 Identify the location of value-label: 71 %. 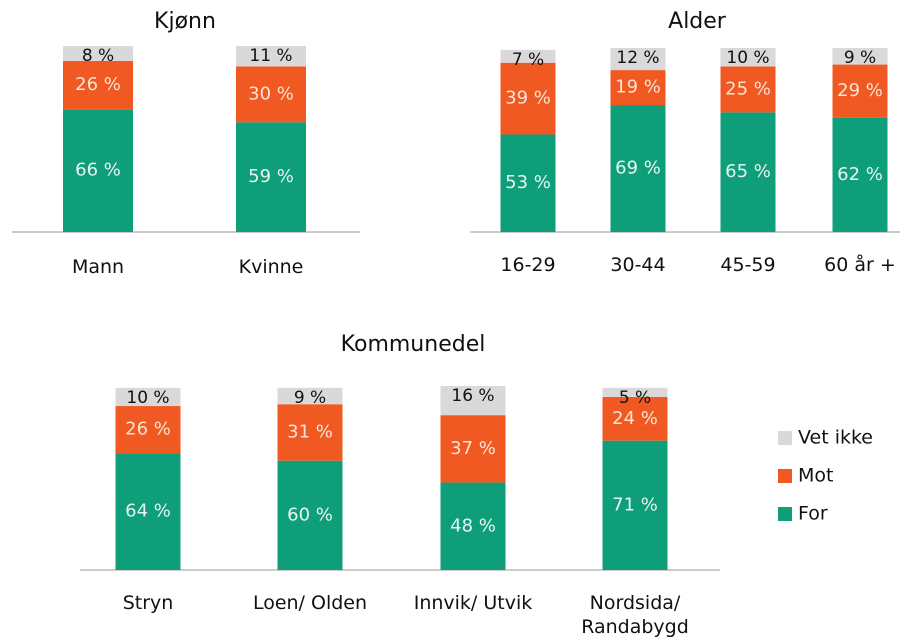
(635, 504).